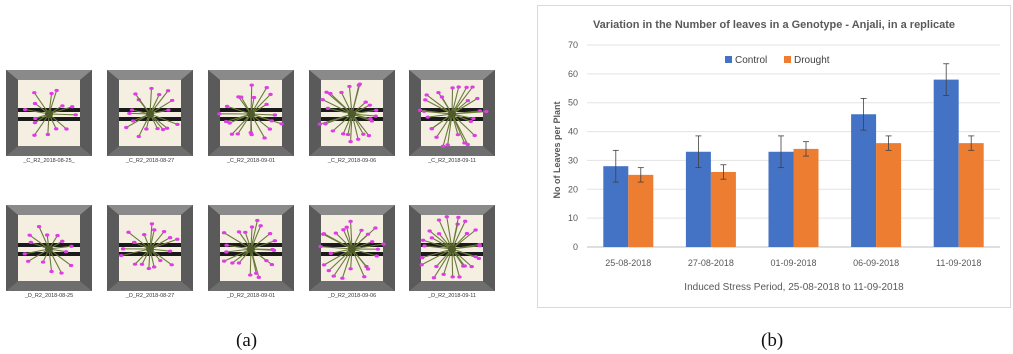 This screenshot has height=354, width=1013. What do you see at coordinates (452, 296) in the screenshot?
I see `image-caption: _D_R2_2018-09-11` at bounding box center [452, 296].